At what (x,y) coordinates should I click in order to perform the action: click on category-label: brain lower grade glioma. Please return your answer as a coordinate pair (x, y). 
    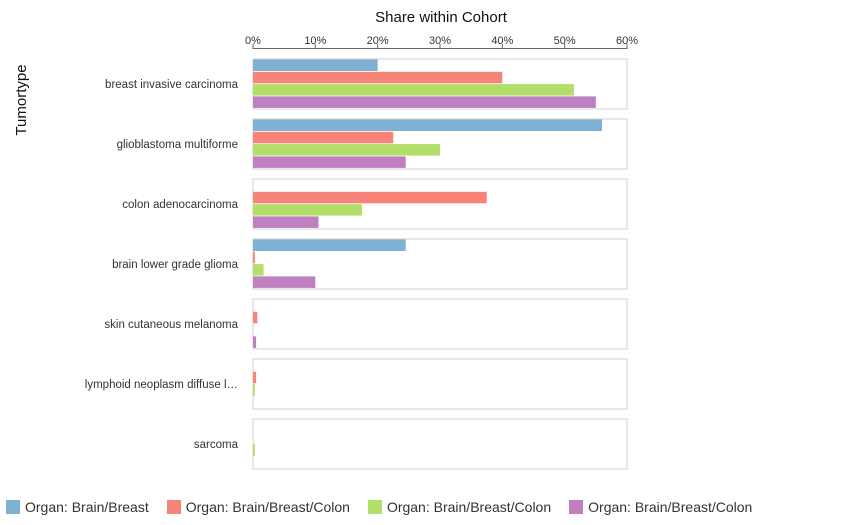
    Looking at the image, I should click on (175, 265).